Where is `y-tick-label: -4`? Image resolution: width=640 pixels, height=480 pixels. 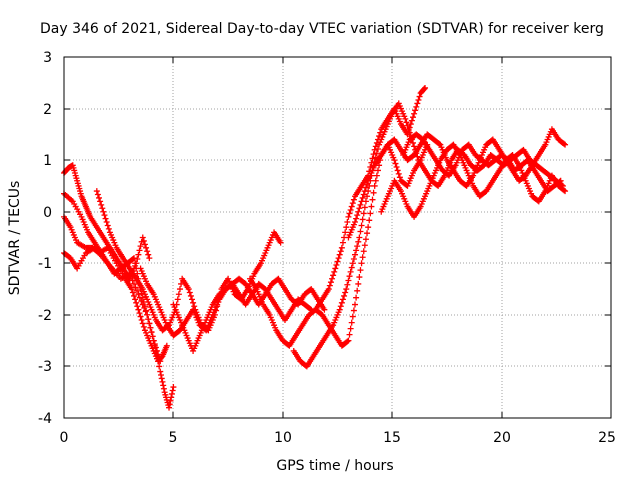 y-tick-label: -4 is located at coordinates (45, 419).